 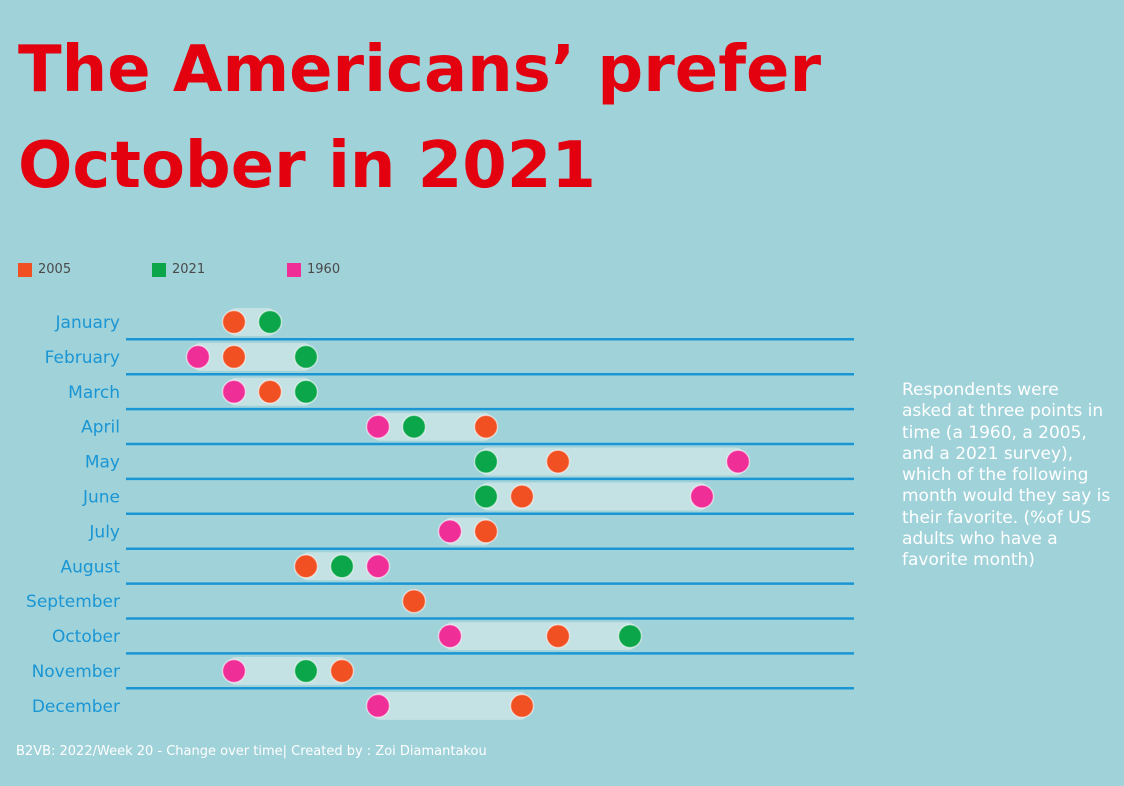 What do you see at coordinates (294, 269) in the screenshot?
I see `legend-swatch-1960` at bounding box center [294, 269].